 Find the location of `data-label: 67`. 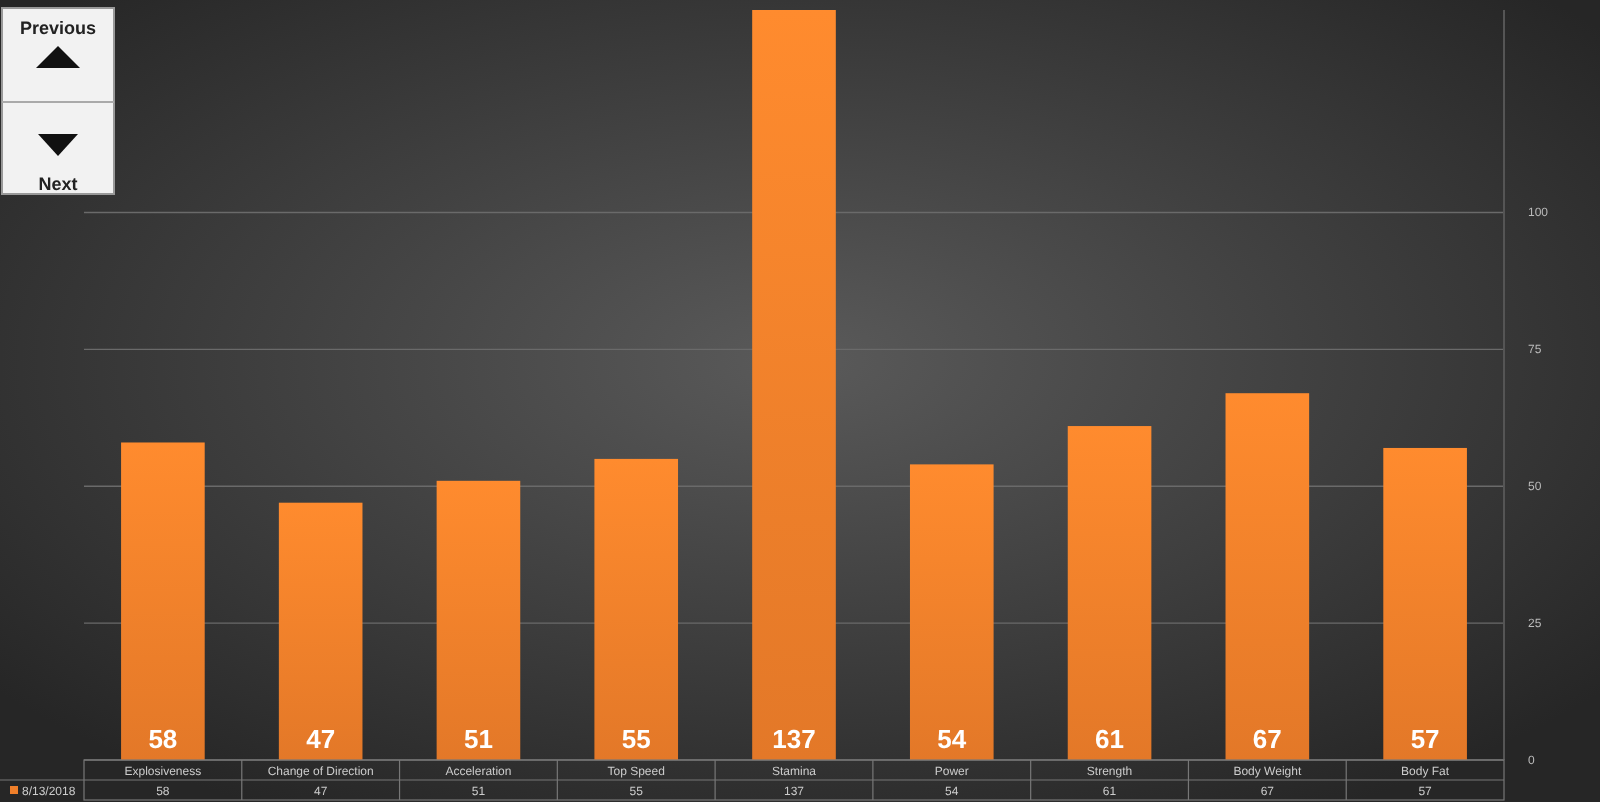

data-label: 67 is located at coordinates (1267, 739).